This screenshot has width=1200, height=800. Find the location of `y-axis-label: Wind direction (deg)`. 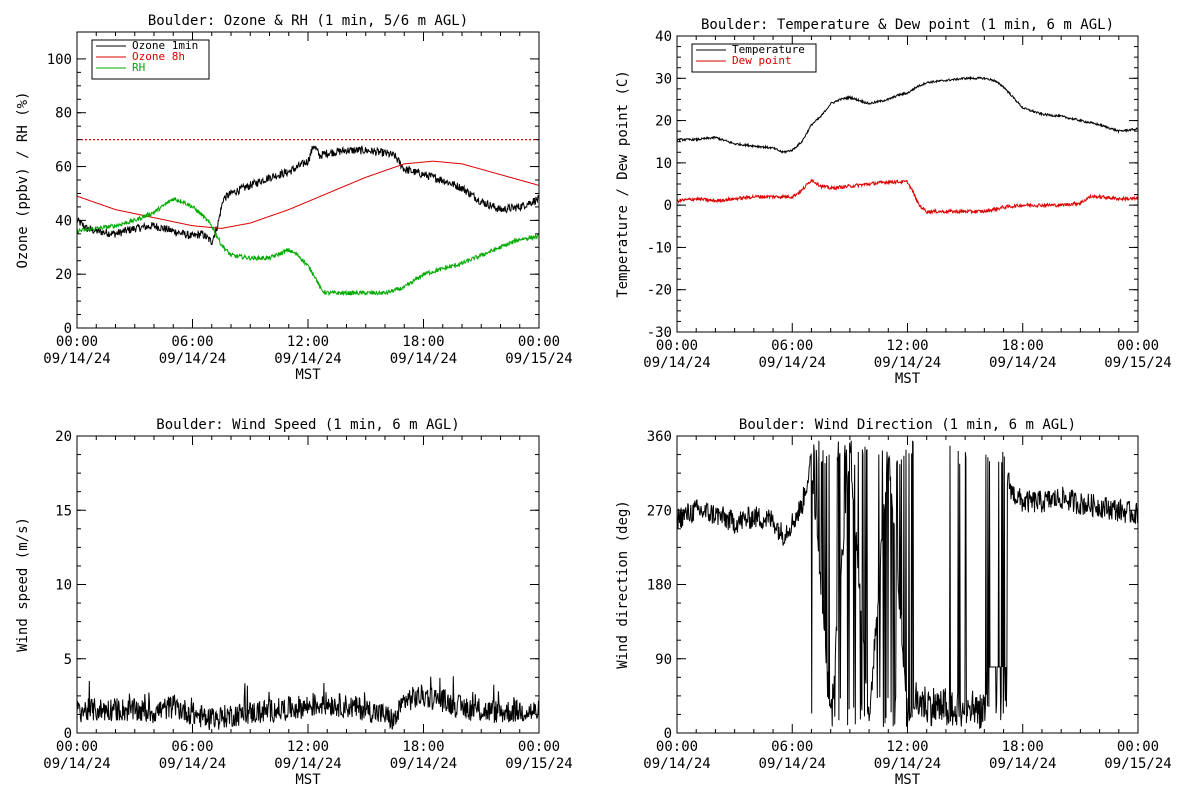

y-axis-label: Wind direction (deg) is located at coordinates (623, 584).